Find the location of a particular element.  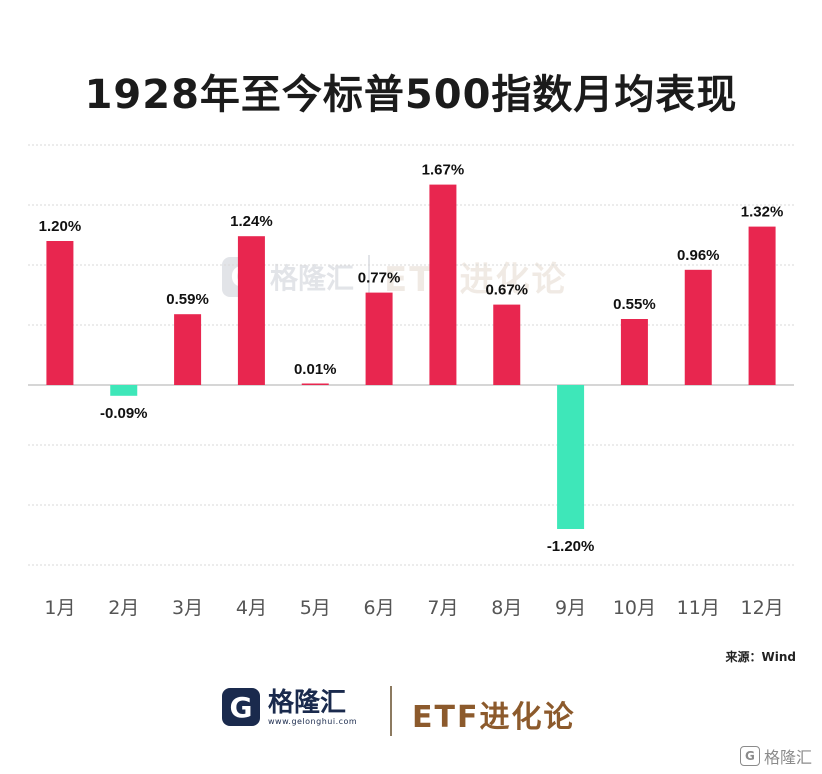

category-label-7: 7月 is located at coordinates (442, 608).